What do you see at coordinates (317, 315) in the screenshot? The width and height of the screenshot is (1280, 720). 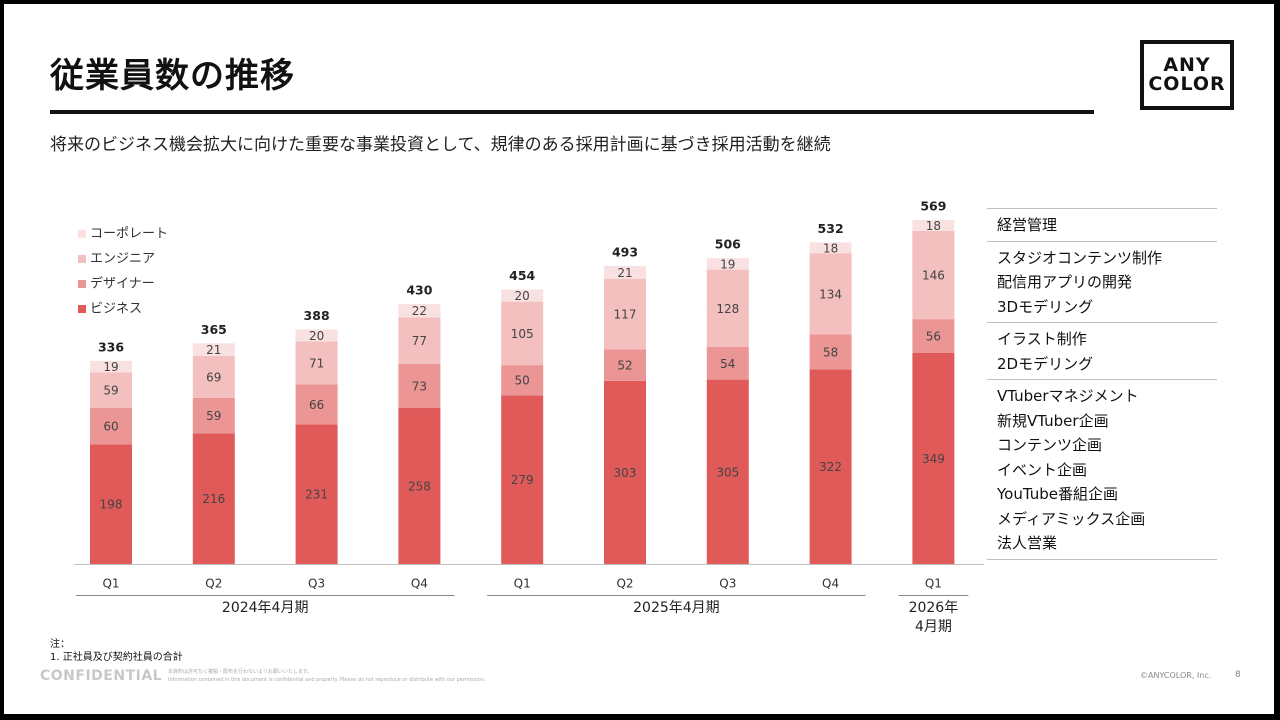 I see `total-label: 388` at bounding box center [317, 315].